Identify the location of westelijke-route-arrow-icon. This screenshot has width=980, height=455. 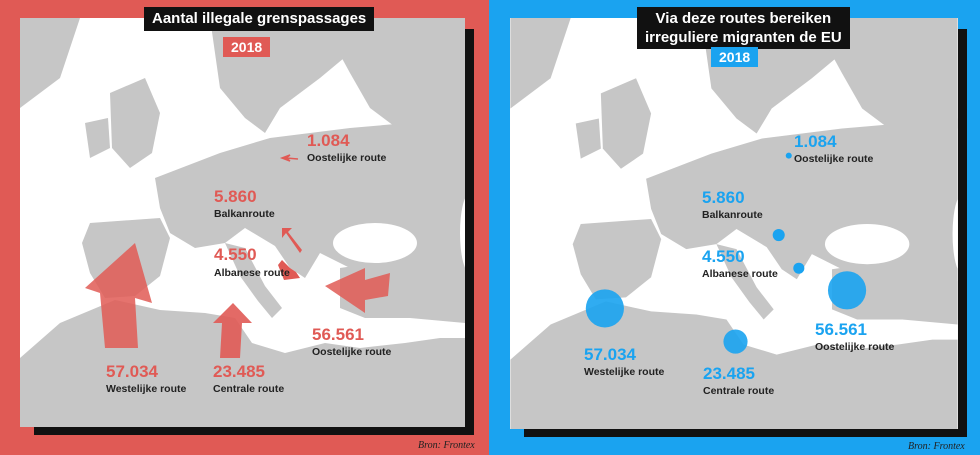
(118, 295).